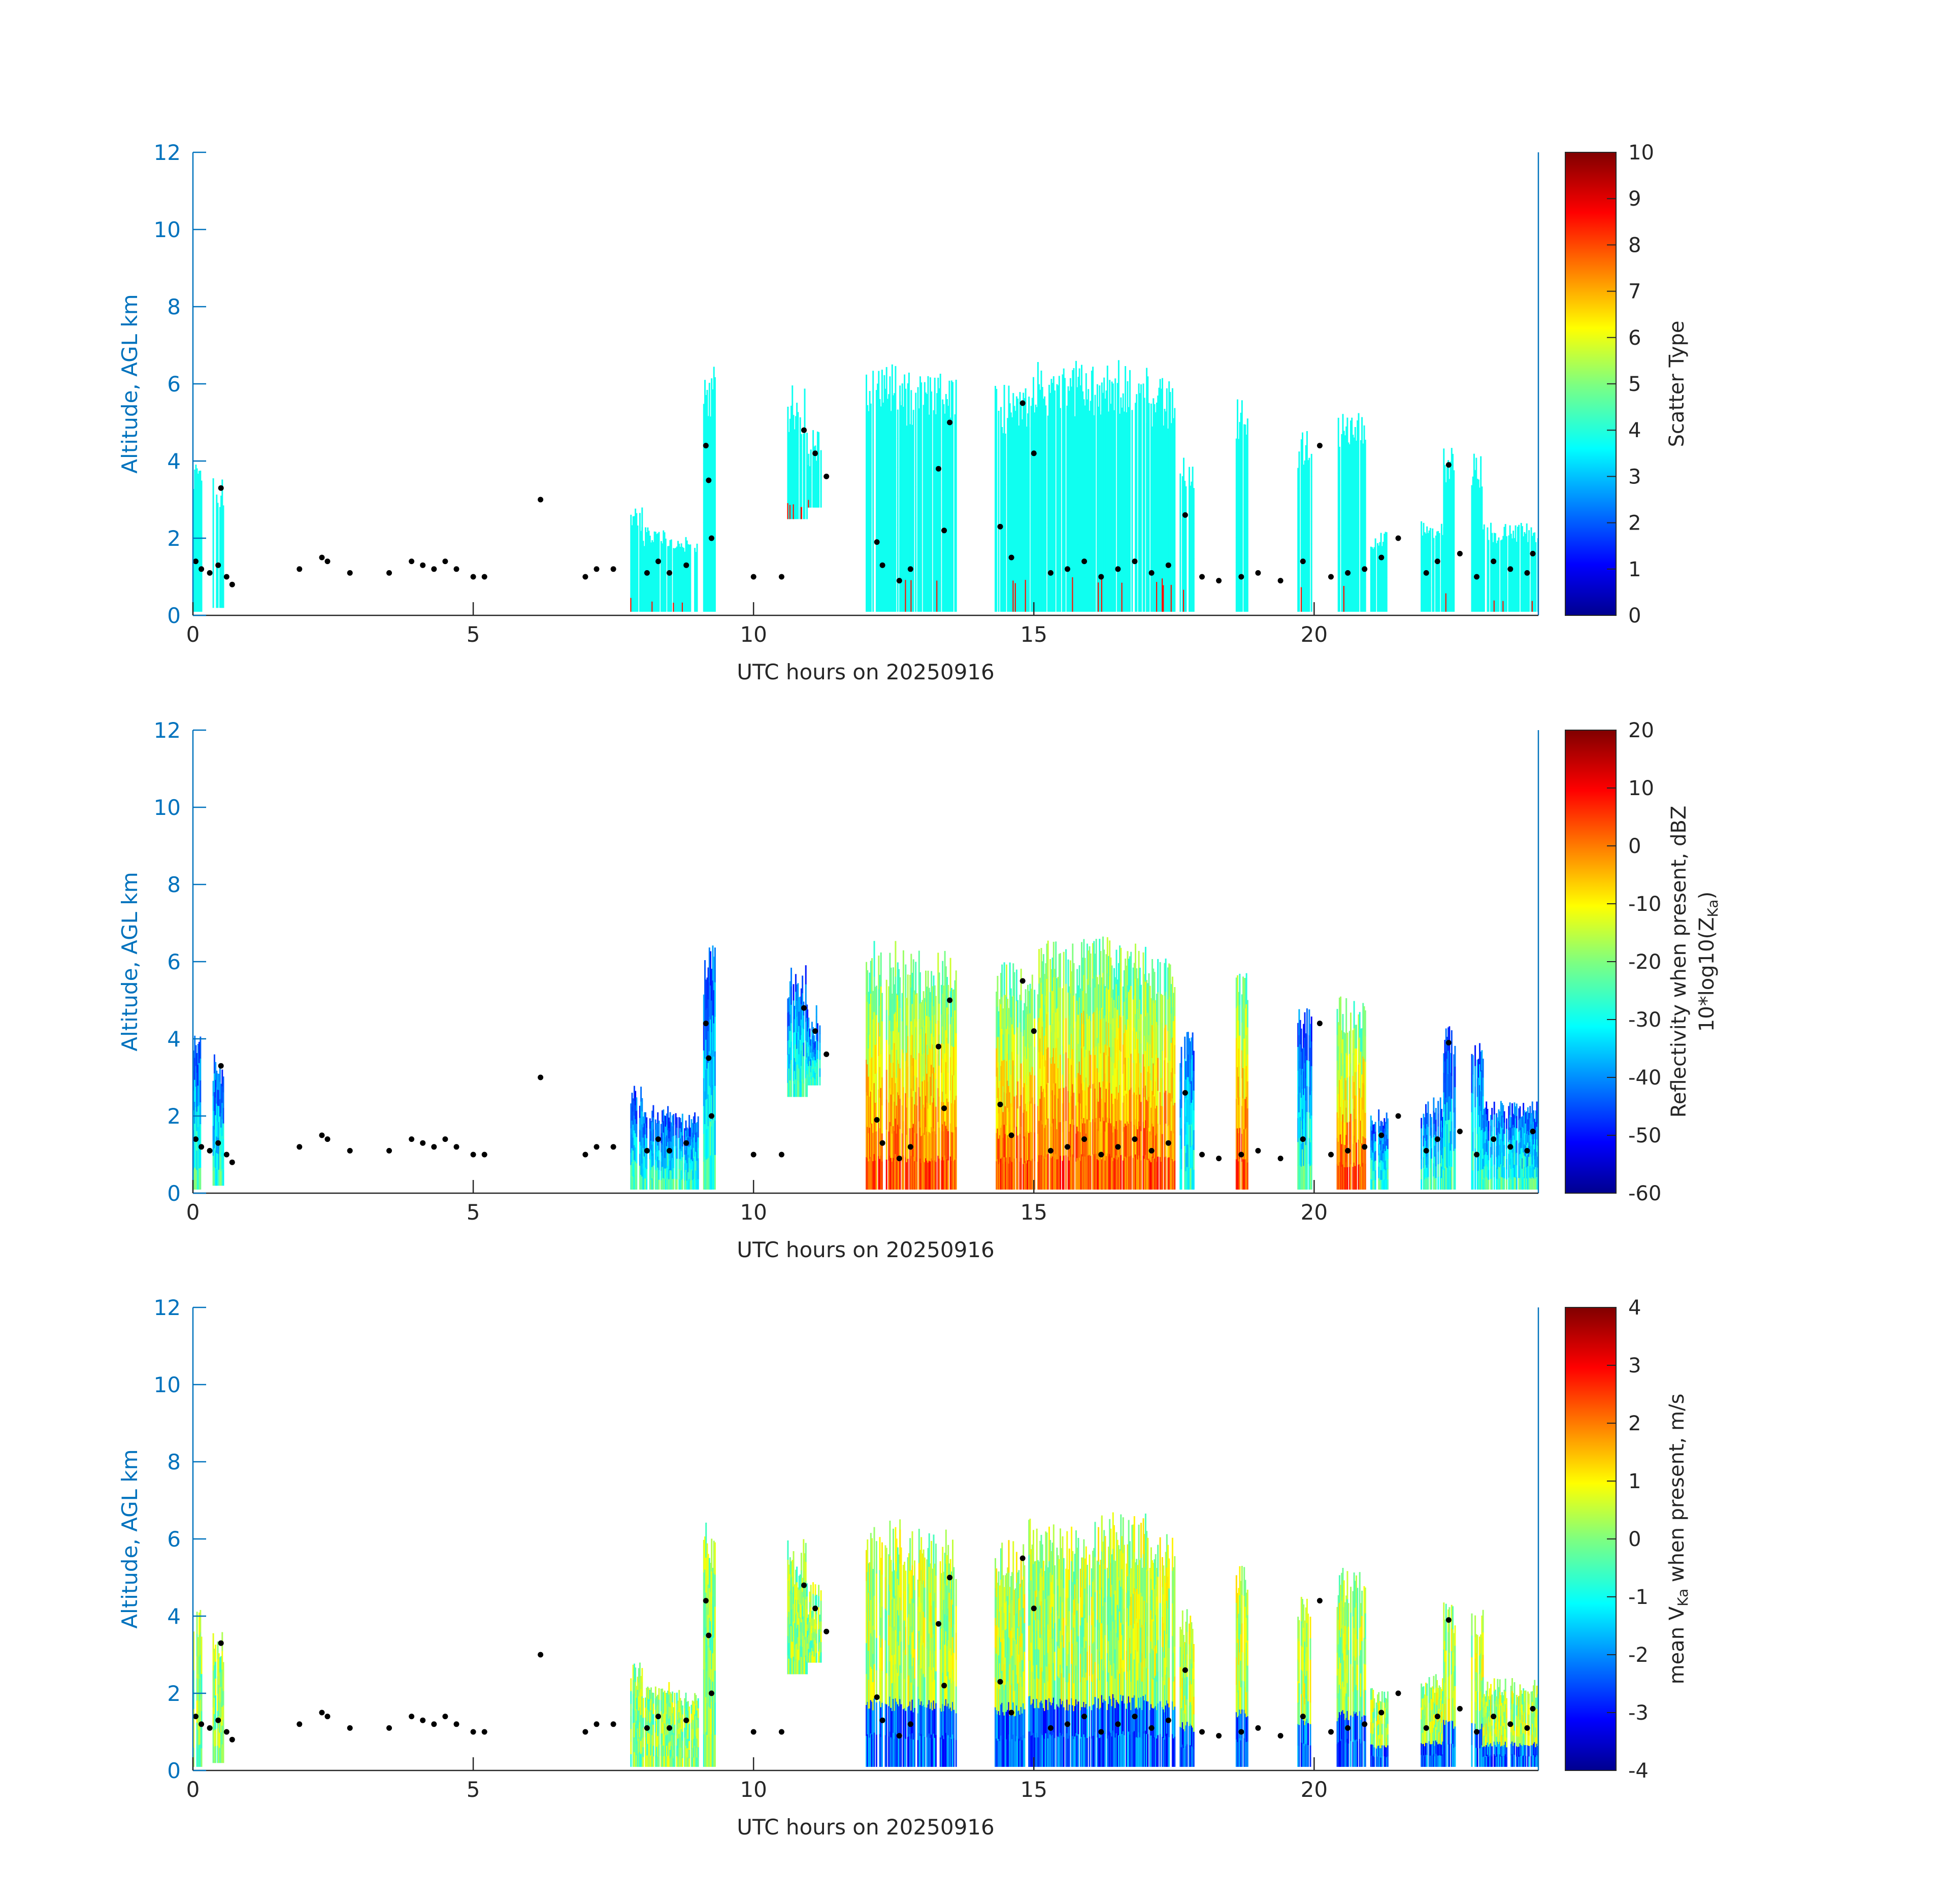 This screenshot has height=1904, width=1942. Describe the element at coordinates (473, 635) in the screenshot. I see `x-tick-label: 5` at that location.